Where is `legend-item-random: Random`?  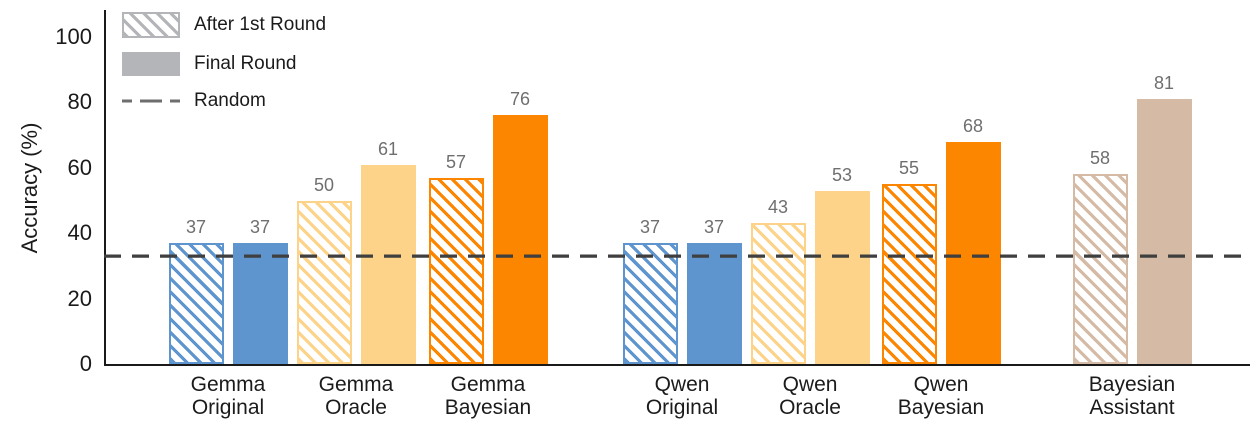 legend-item-random: Random is located at coordinates (224, 101).